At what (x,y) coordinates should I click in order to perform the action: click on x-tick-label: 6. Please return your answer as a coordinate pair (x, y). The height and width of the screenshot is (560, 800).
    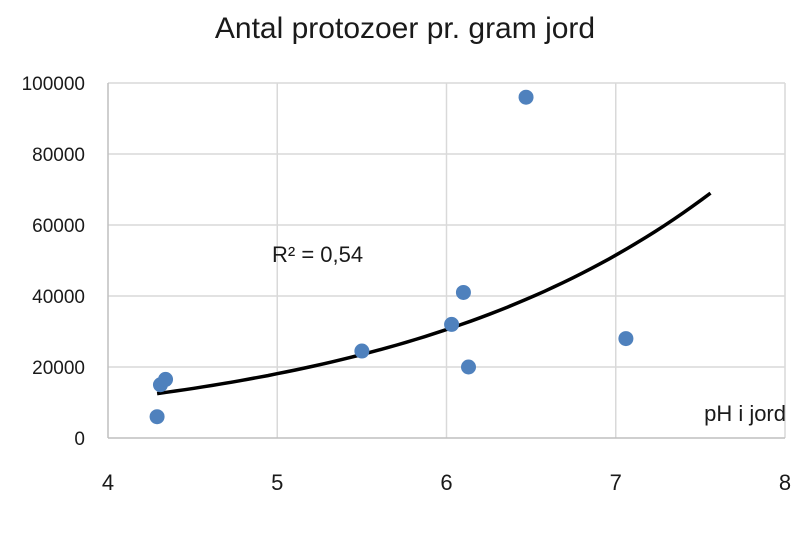
    Looking at the image, I should click on (446, 482).